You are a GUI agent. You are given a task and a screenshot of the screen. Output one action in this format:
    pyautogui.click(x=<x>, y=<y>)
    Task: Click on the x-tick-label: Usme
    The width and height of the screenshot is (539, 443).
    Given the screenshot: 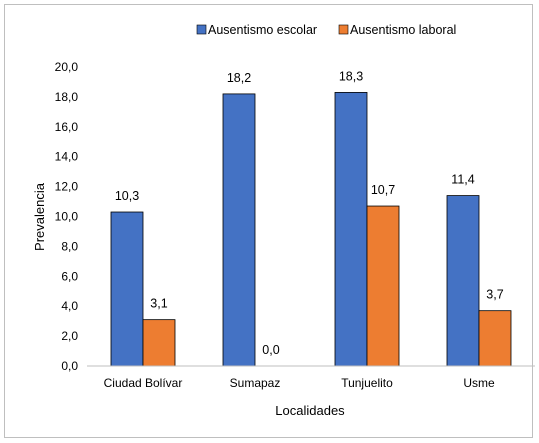 What is the action you would take?
    pyautogui.click(x=479, y=383)
    